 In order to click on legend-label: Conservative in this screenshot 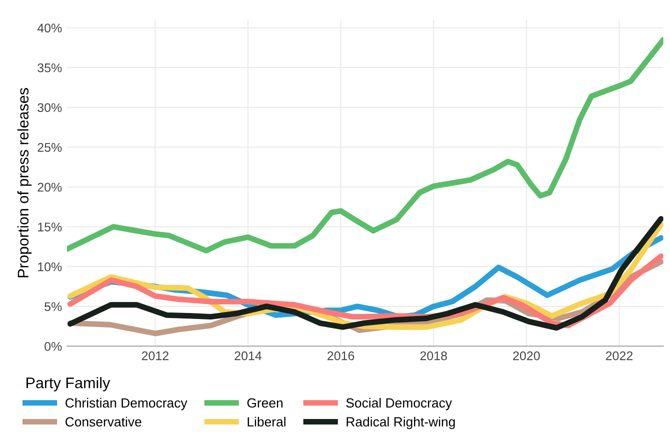, I will do `click(104, 421)`.